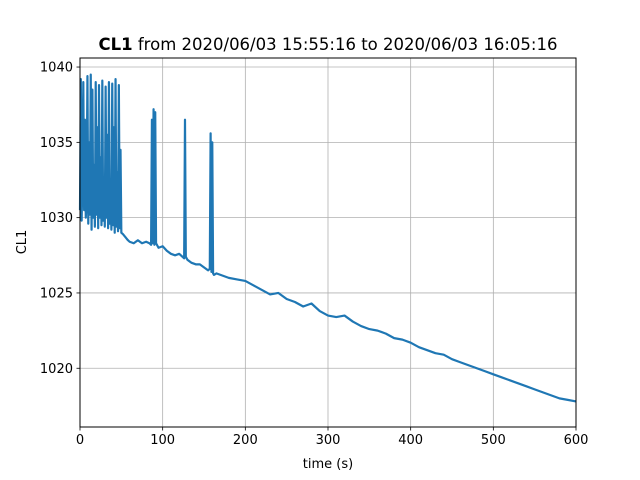  Describe the element at coordinates (328, 440) in the screenshot. I see `x-tick-label: 300` at that location.